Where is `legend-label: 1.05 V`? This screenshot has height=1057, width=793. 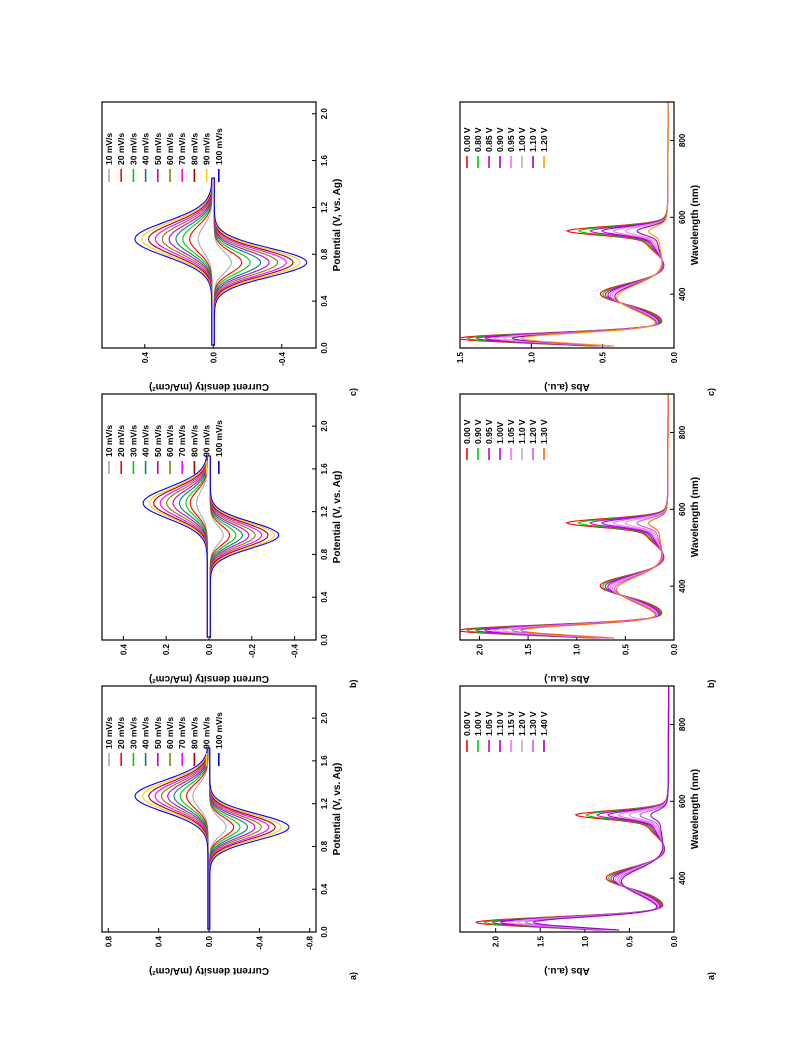 legend-label: 1.05 V is located at coordinates (511, 431).